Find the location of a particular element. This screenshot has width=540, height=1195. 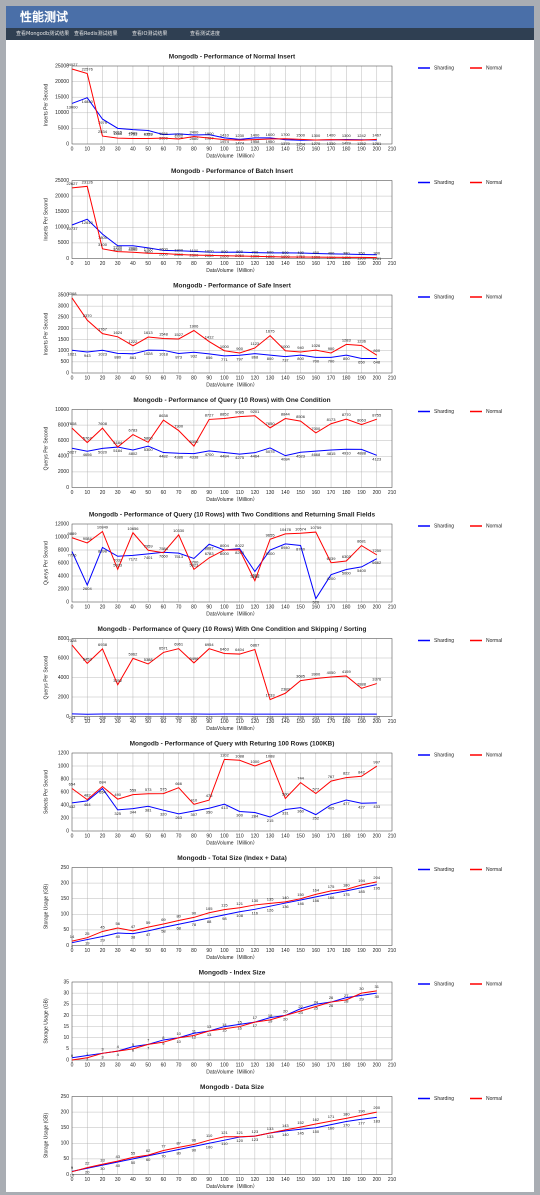

data-label: 175 is located at coordinates (331, 886).